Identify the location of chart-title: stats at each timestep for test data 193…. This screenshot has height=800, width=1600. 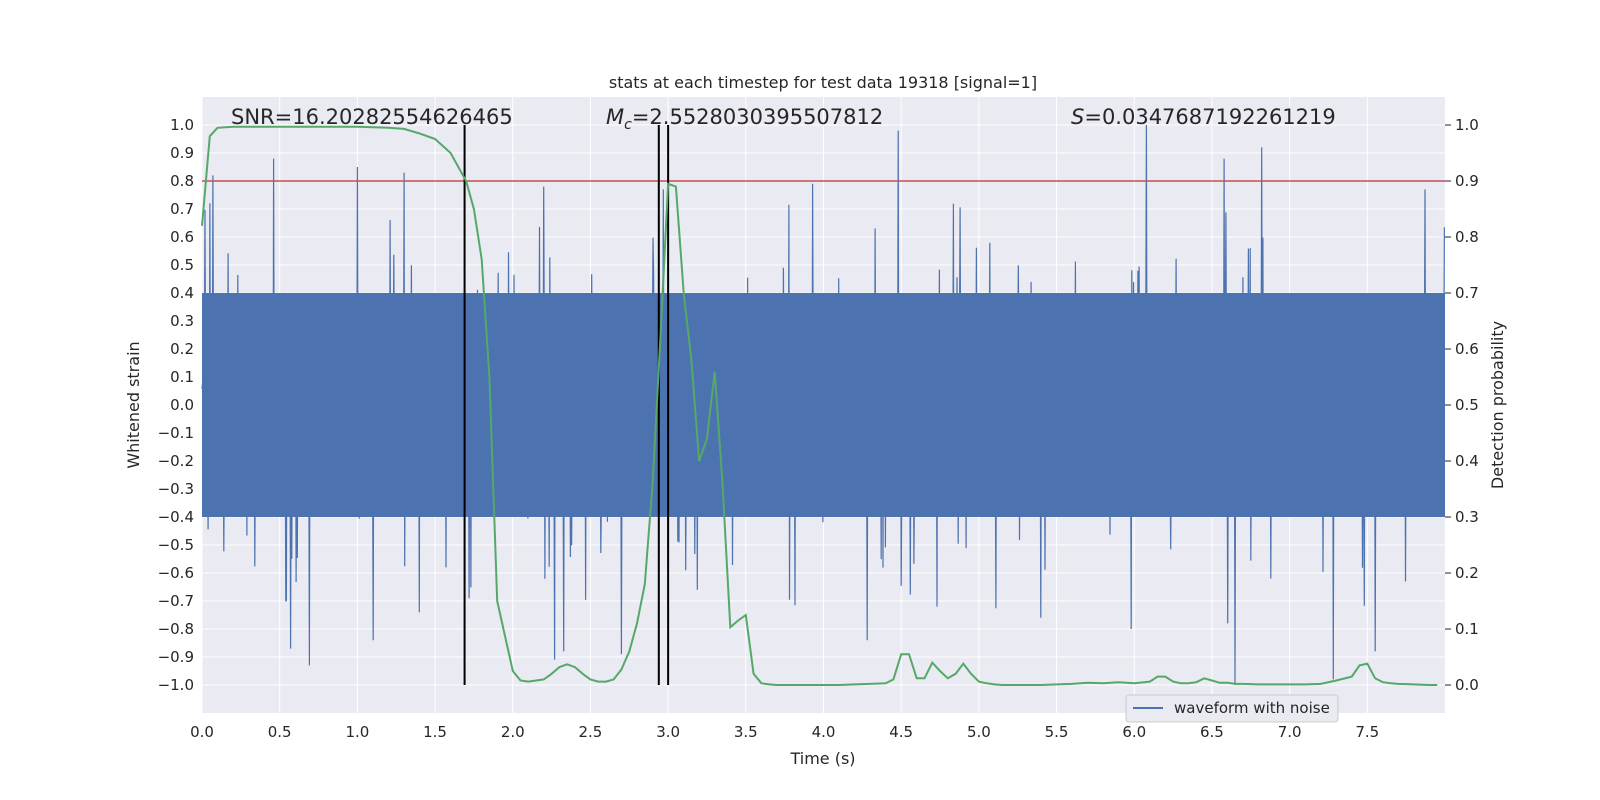
(823, 82).